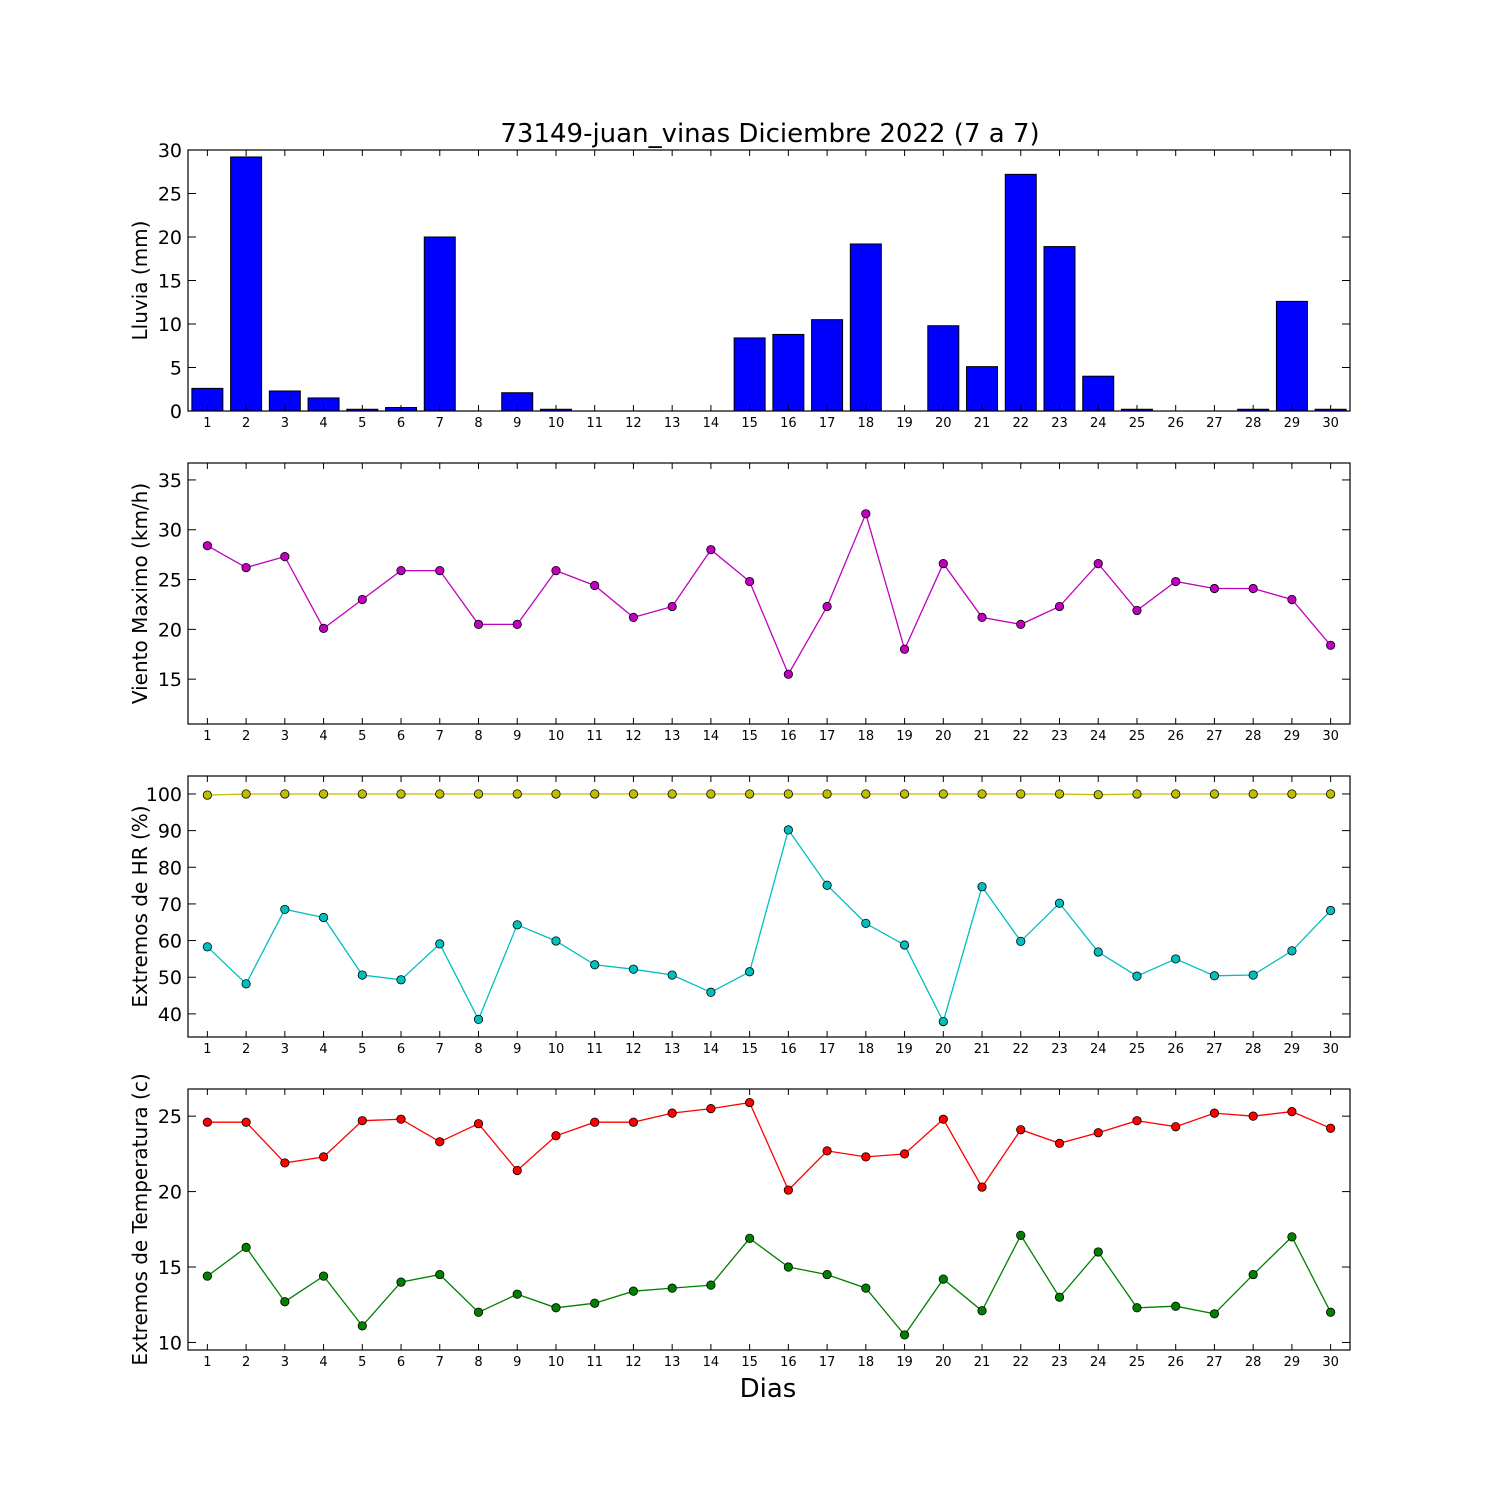  Describe the element at coordinates (440, 423) in the screenshot. I see `x-tick-label: 7` at that location.